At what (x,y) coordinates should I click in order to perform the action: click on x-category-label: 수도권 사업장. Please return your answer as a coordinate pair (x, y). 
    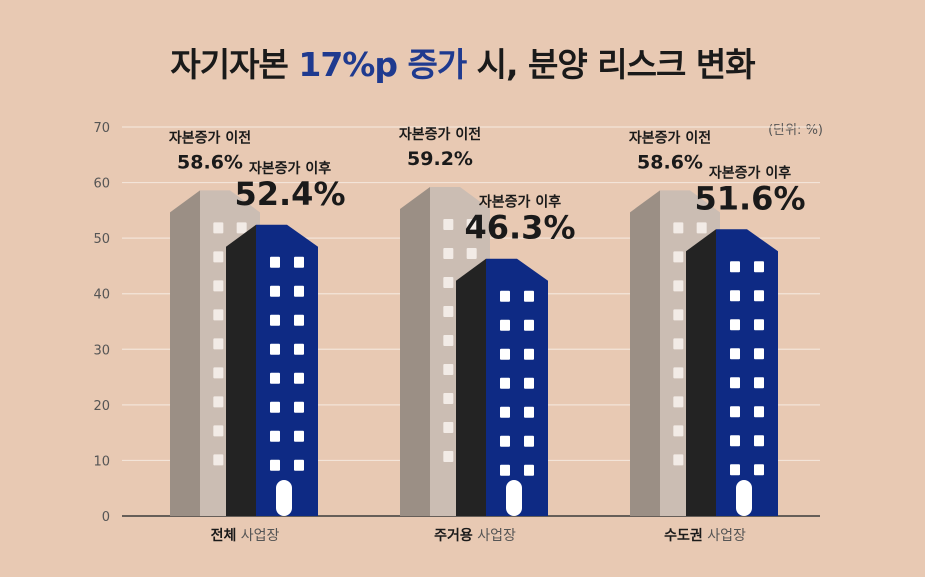
    Looking at the image, I should click on (705, 536).